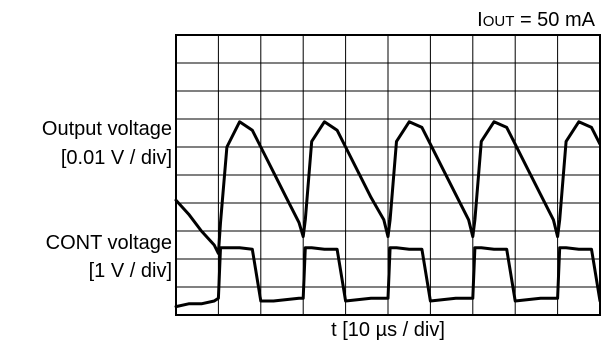 This screenshot has height=346, width=601. What do you see at coordinates (387, 277) in the screenshot?
I see `cont-voltage-trace` at bounding box center [387, 277].